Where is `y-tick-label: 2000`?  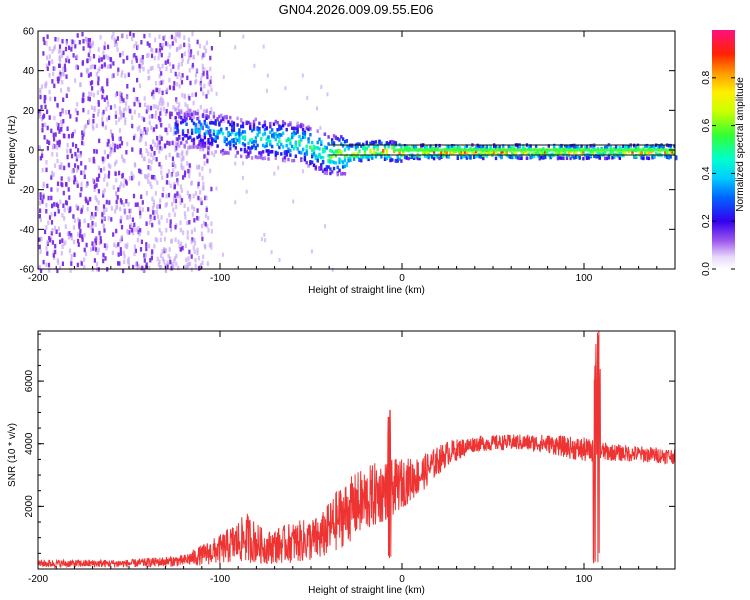
y-tick-label: 2000 is located at coordinates (29, 506).